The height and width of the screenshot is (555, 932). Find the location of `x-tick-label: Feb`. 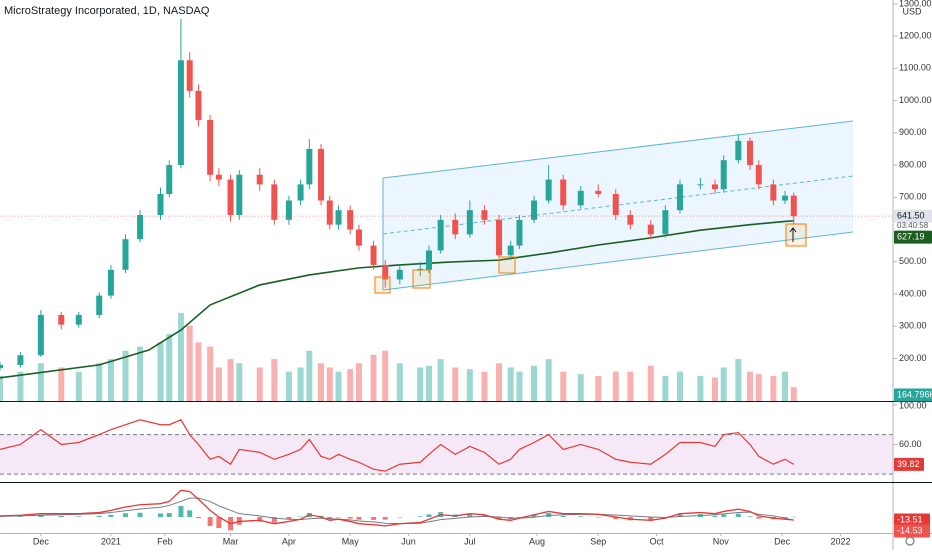

x-tick-label: Feb is located at coordinates (165, 541).